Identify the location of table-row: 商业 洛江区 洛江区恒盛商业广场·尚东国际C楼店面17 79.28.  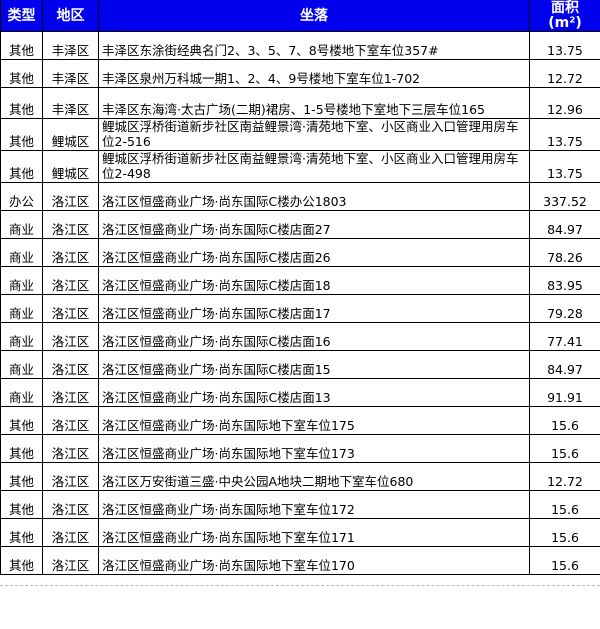
(300, 308).